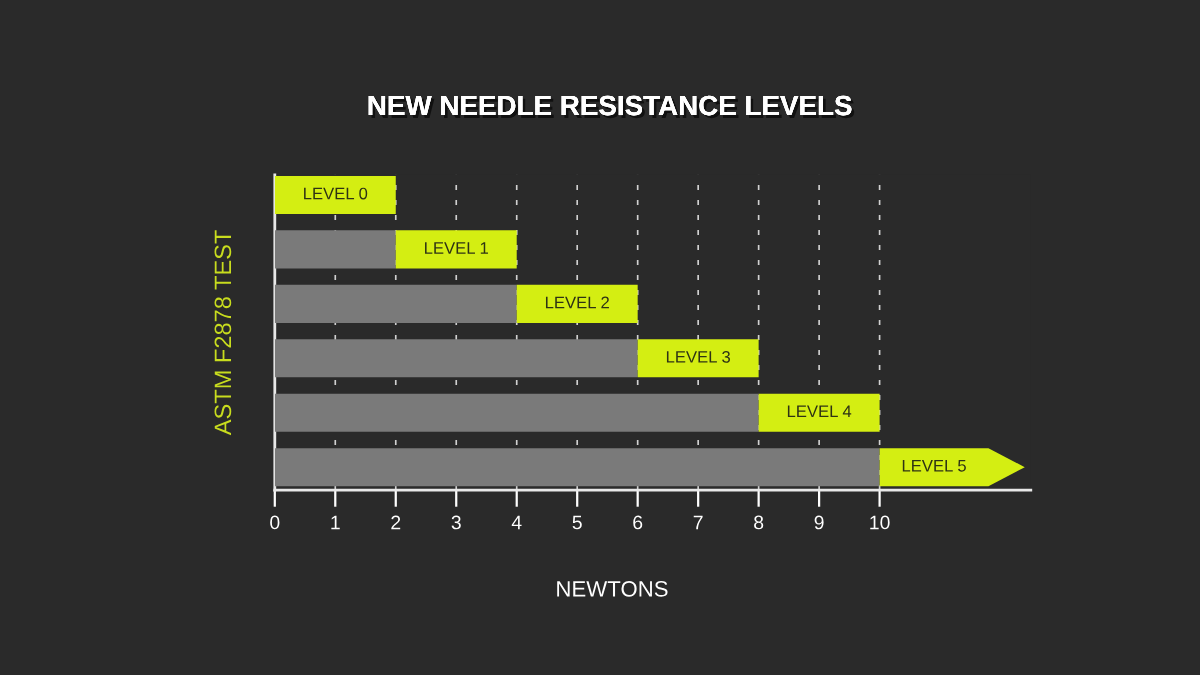  Describe the element at coordinates (611, 107) in the screenshot. I see `chart-title: NEW NEEDLE RESISTANCE LEVELS` at that location.